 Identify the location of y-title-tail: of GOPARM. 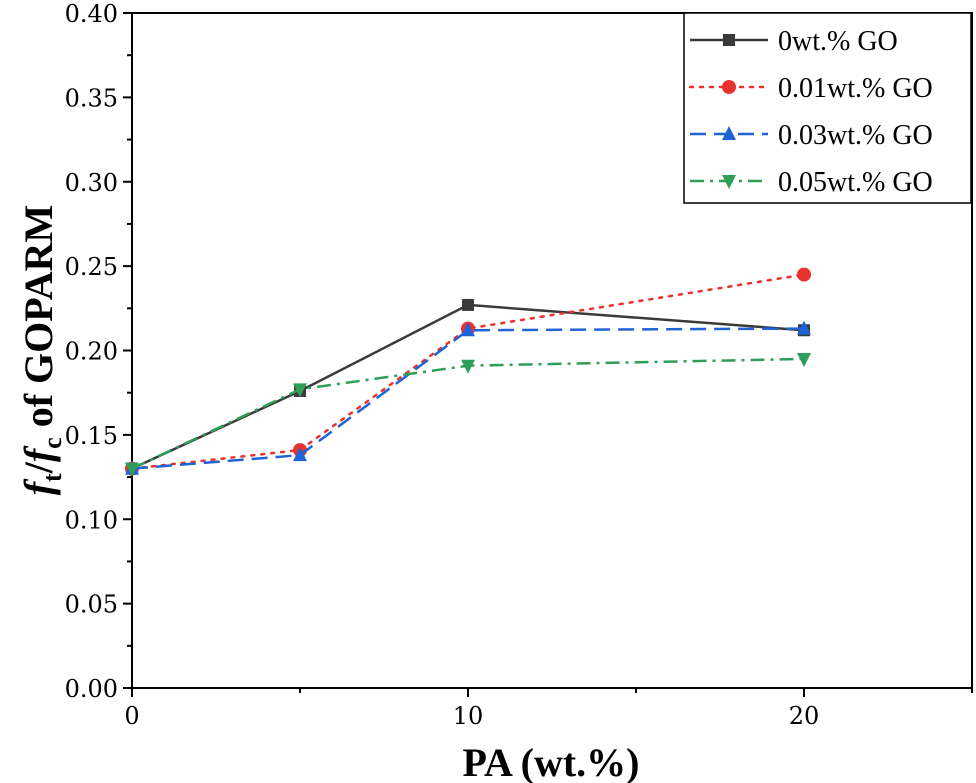
(38, 321).